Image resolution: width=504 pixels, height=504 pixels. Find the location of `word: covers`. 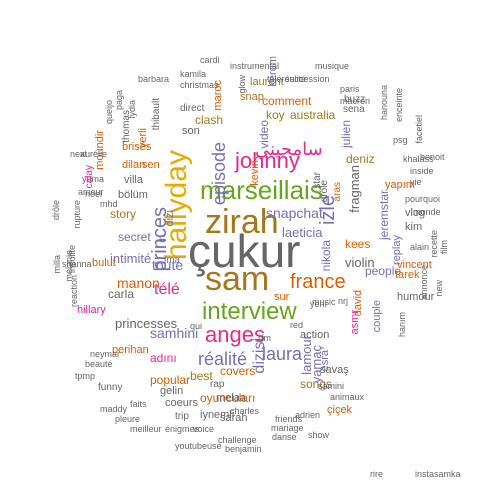

word: covers is located at coordinates (238, 371).